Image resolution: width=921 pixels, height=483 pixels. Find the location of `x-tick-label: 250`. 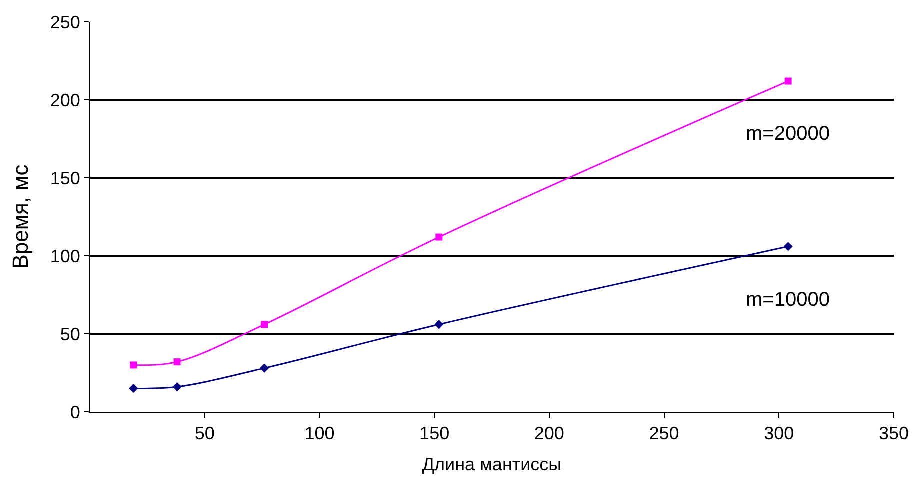

x-tick-label: 250 is located at coordinates (664, 434).